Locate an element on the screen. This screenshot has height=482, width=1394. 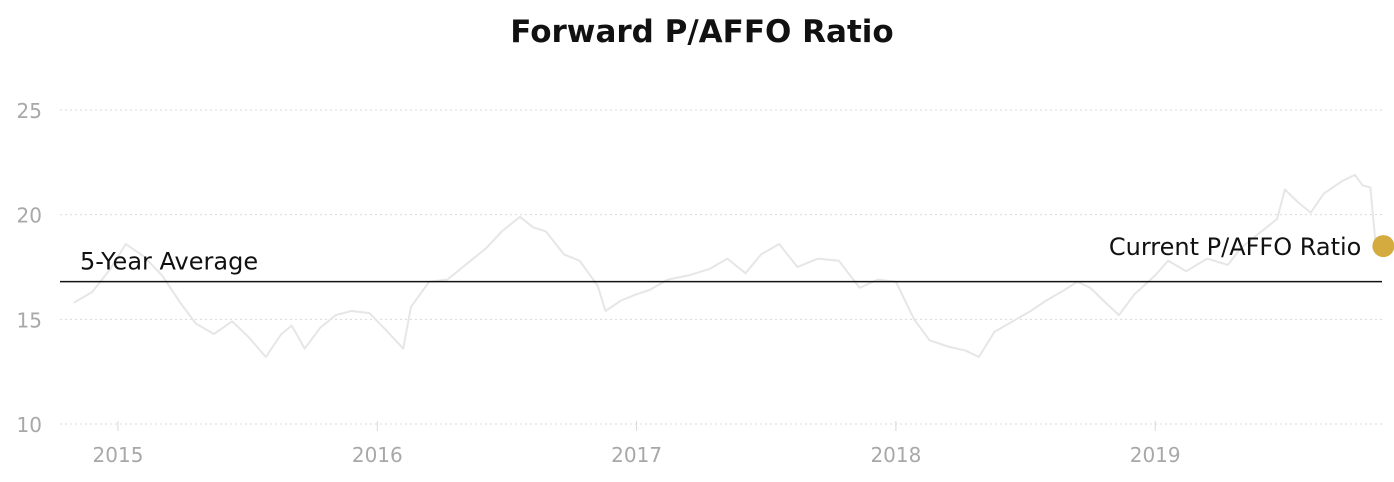
chart-title: Forward P/AFFO Ratio is located at coordinates (702, 32).